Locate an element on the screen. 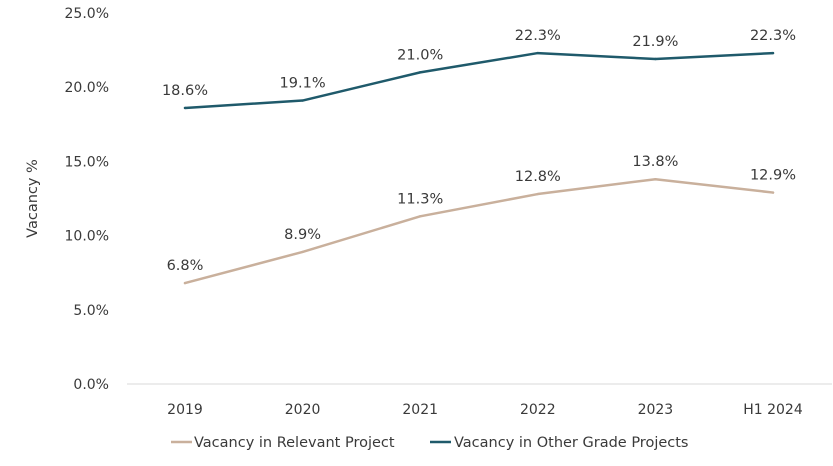 This screenshot has width=833, height=466. y-tick-label: 10.0% is located at coordinates (87, 237).